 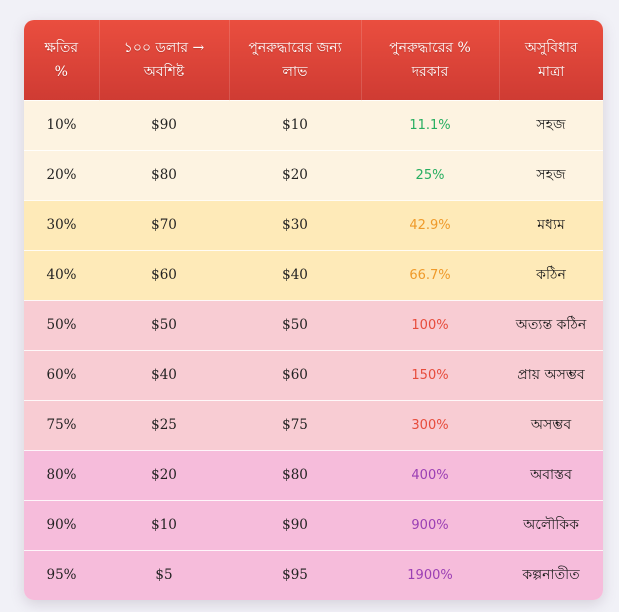 What do you see at coordinates (295, 424) in the screenshot?
I see `gain-cell: $75` at bounding box center [295, 424].